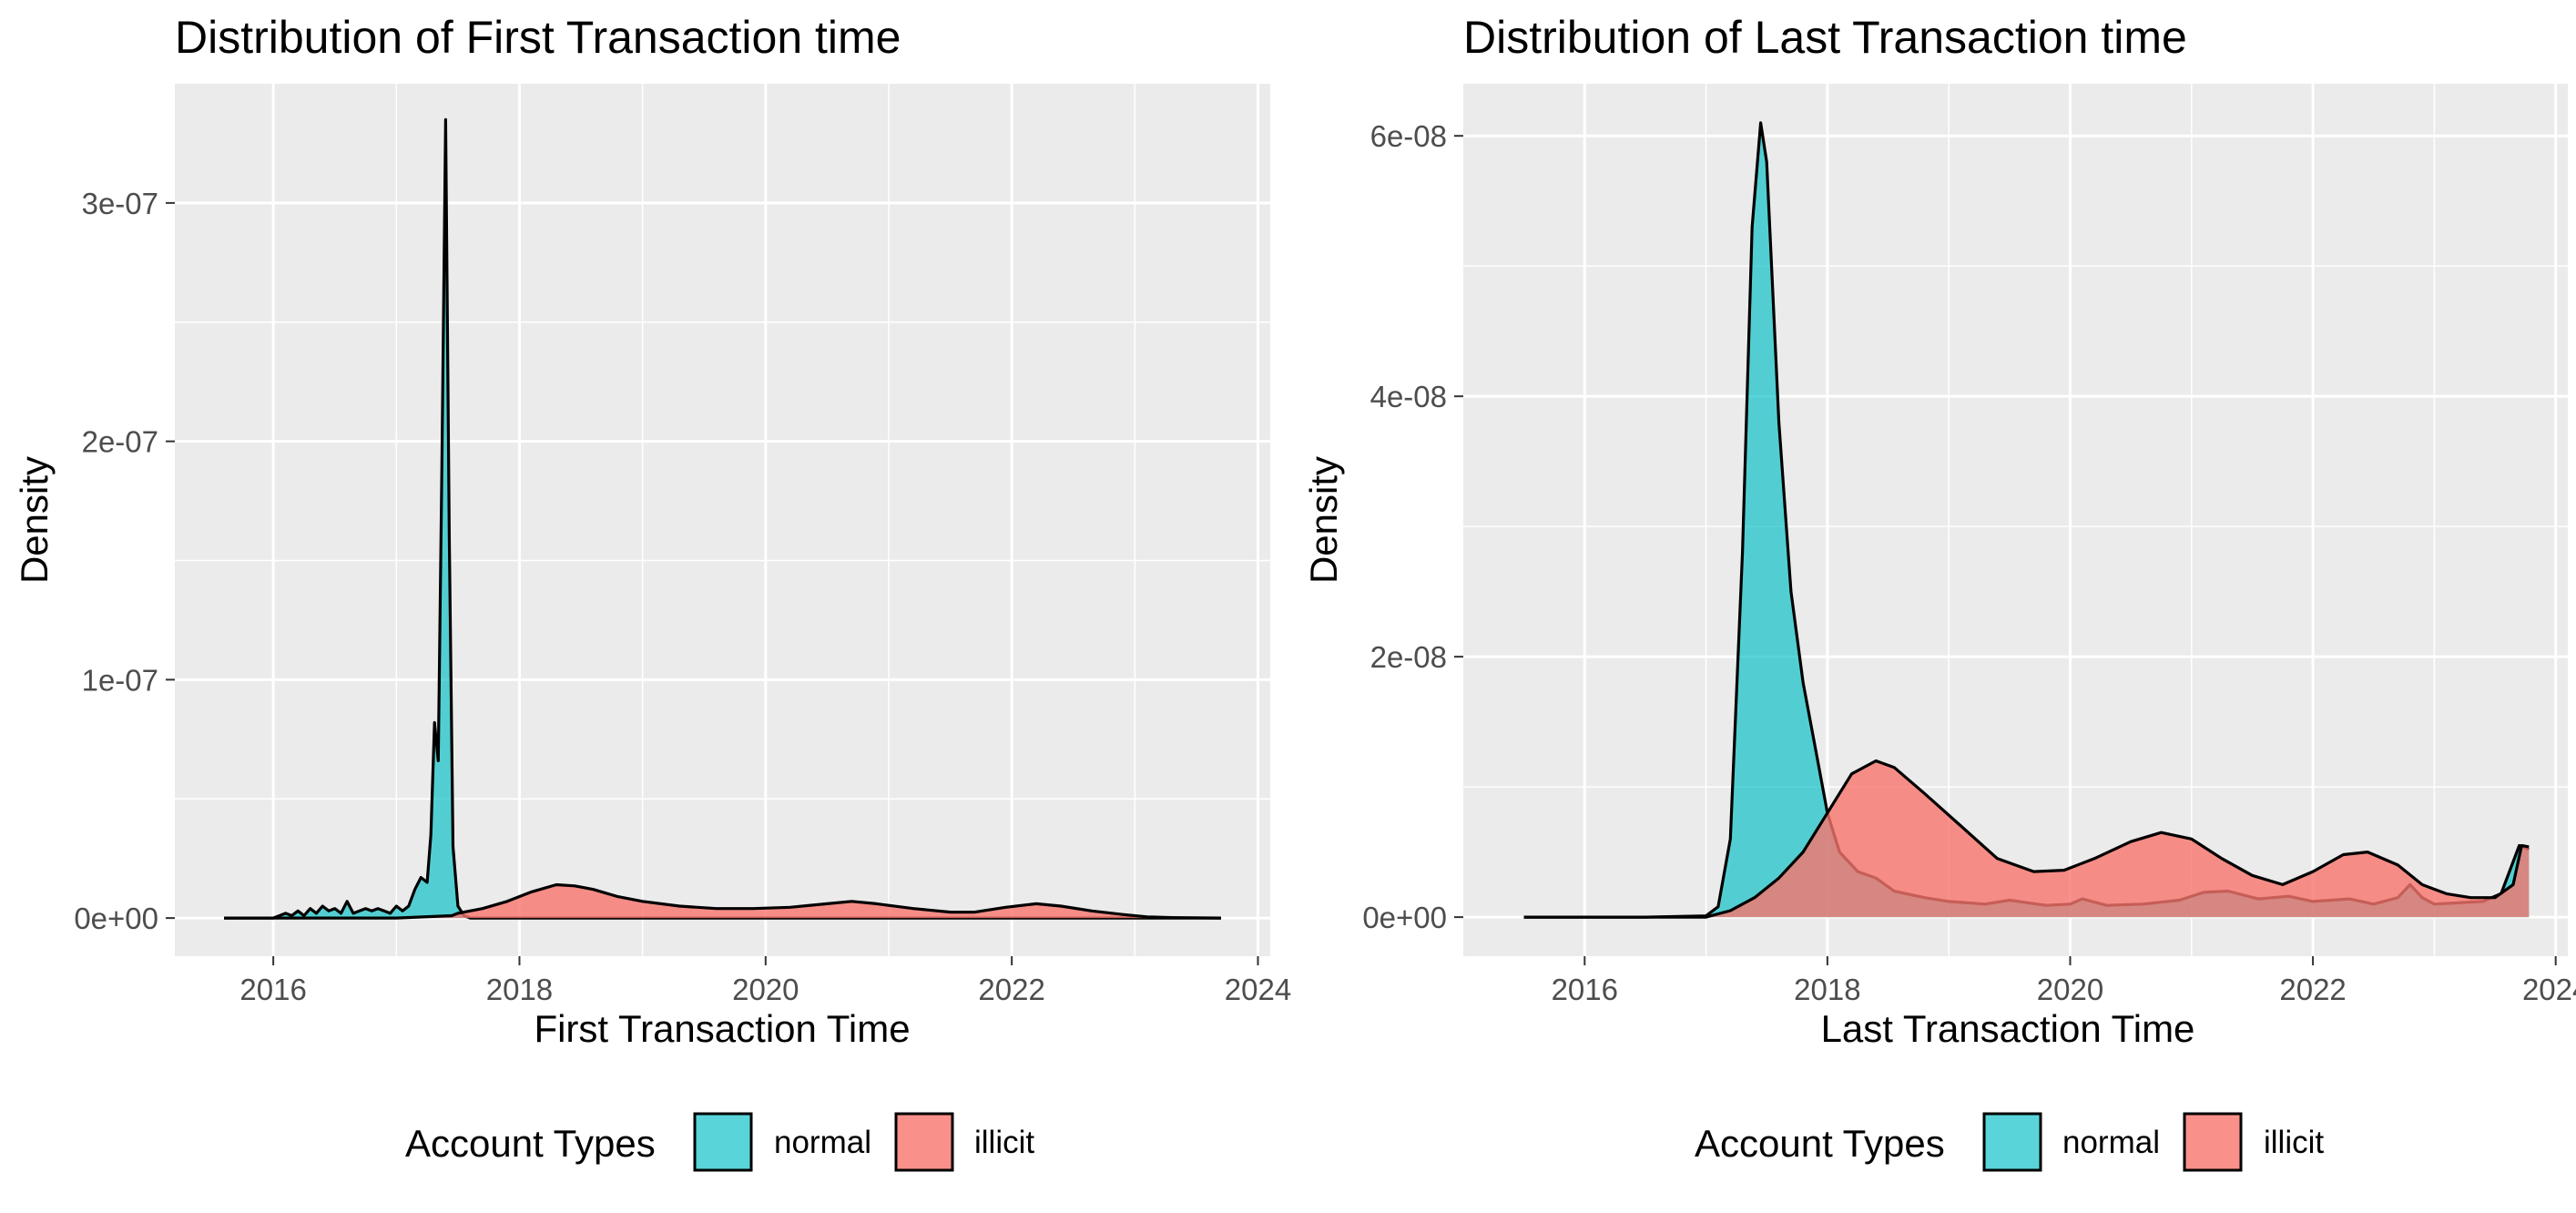 The height and width of the screenshot is (1213, 2576). I want to click on chart-left-legend-normal-swatch, so click(723, 1142).